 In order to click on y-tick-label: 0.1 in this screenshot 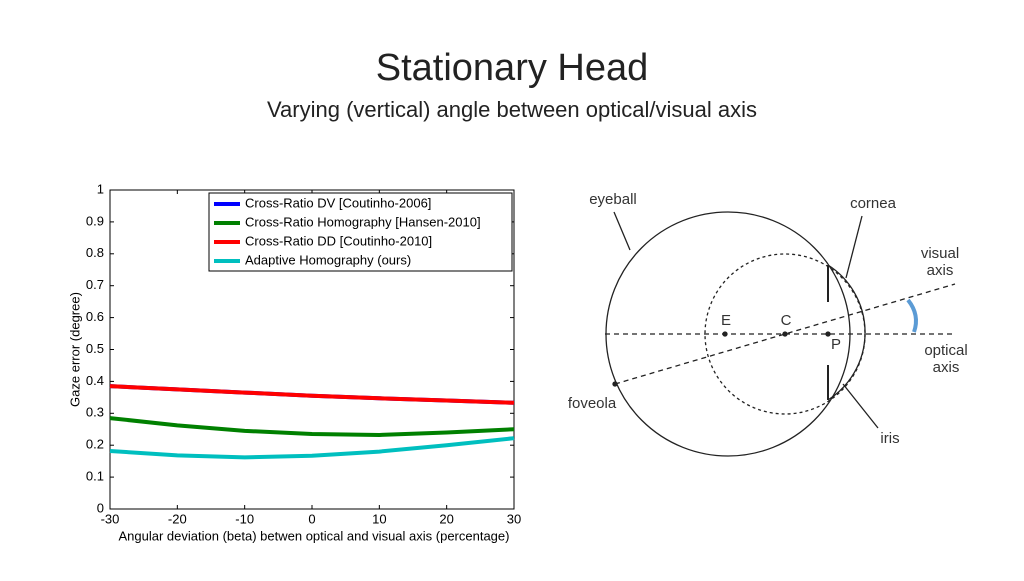, I will do `click(95, 476)`.